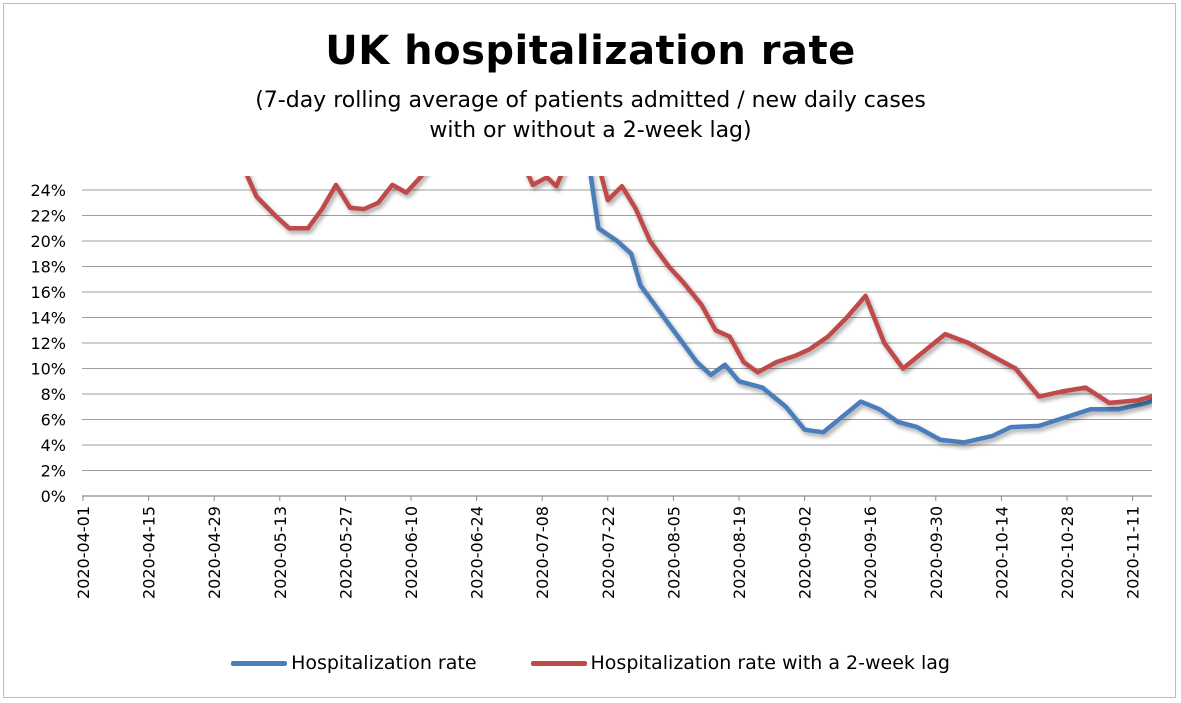 This screenshot has width=1181, height=703. I want to click on x-tick-label: 2020-04-15, so click(149, 552).